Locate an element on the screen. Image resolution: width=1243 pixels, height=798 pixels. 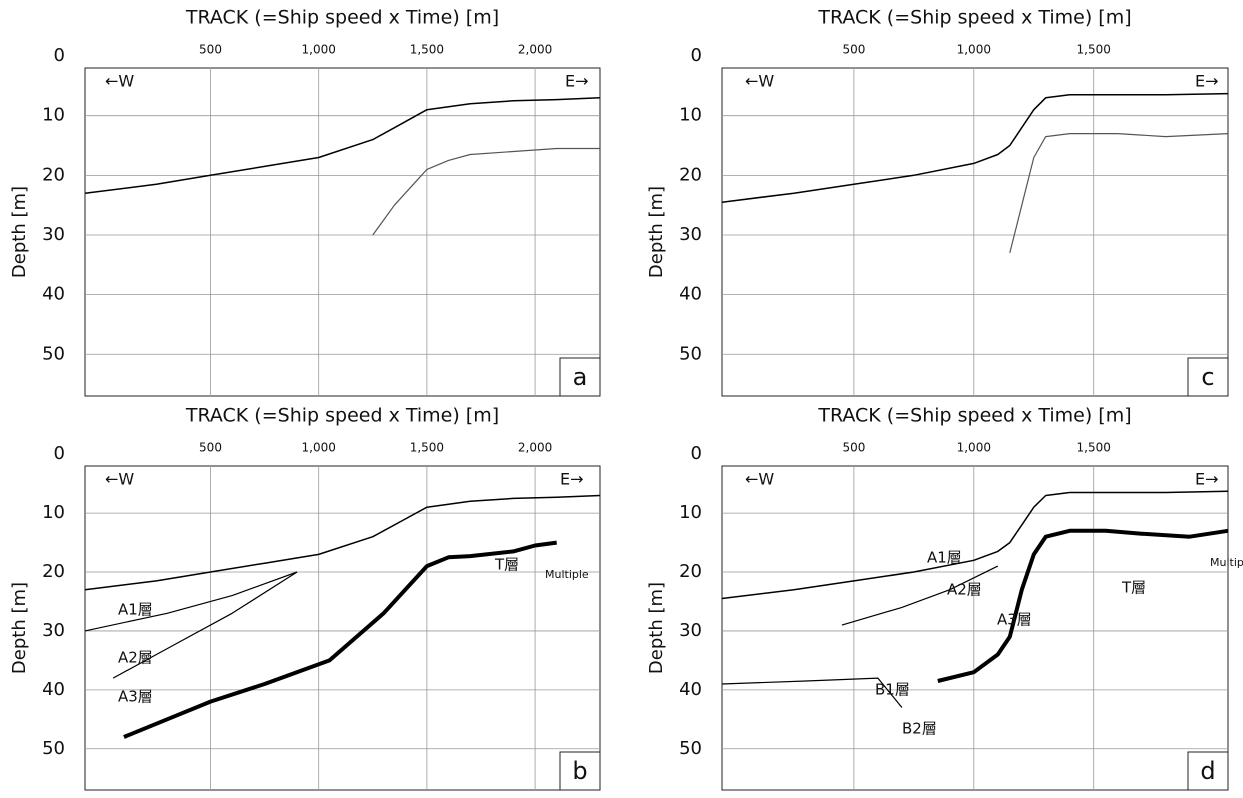
panel-label: d is located at coordinates (1207, 771).